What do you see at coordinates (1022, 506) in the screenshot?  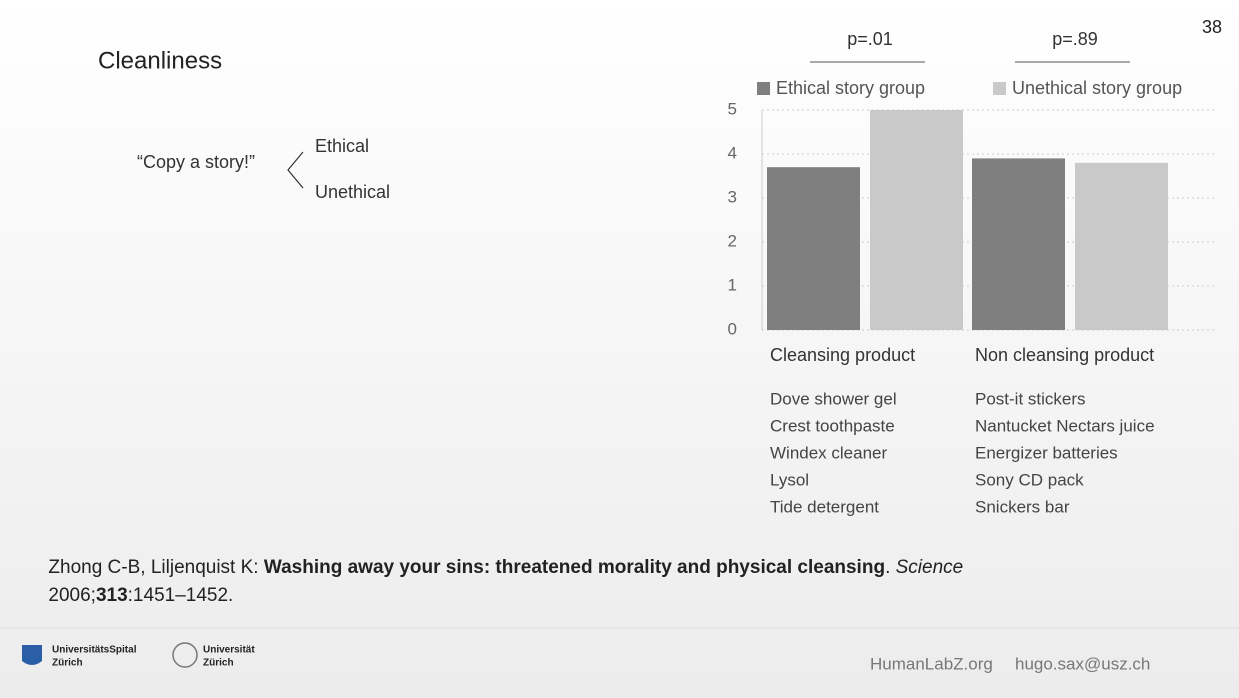 I see `category-item: Snickers bar` at bounding box center [1022, 506].